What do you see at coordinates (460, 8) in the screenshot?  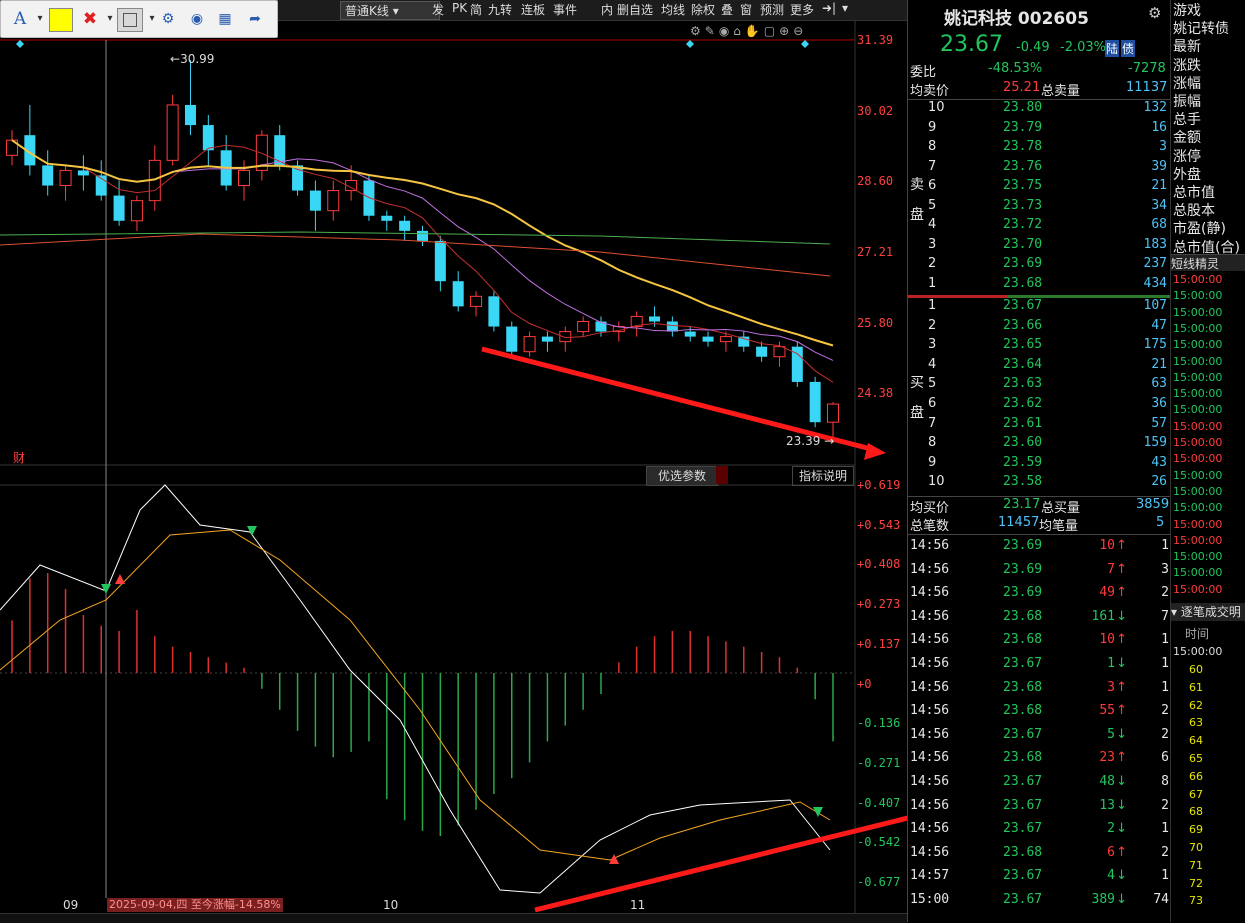 I see `toolbar-item: PK` at bounding box center [460, 8].